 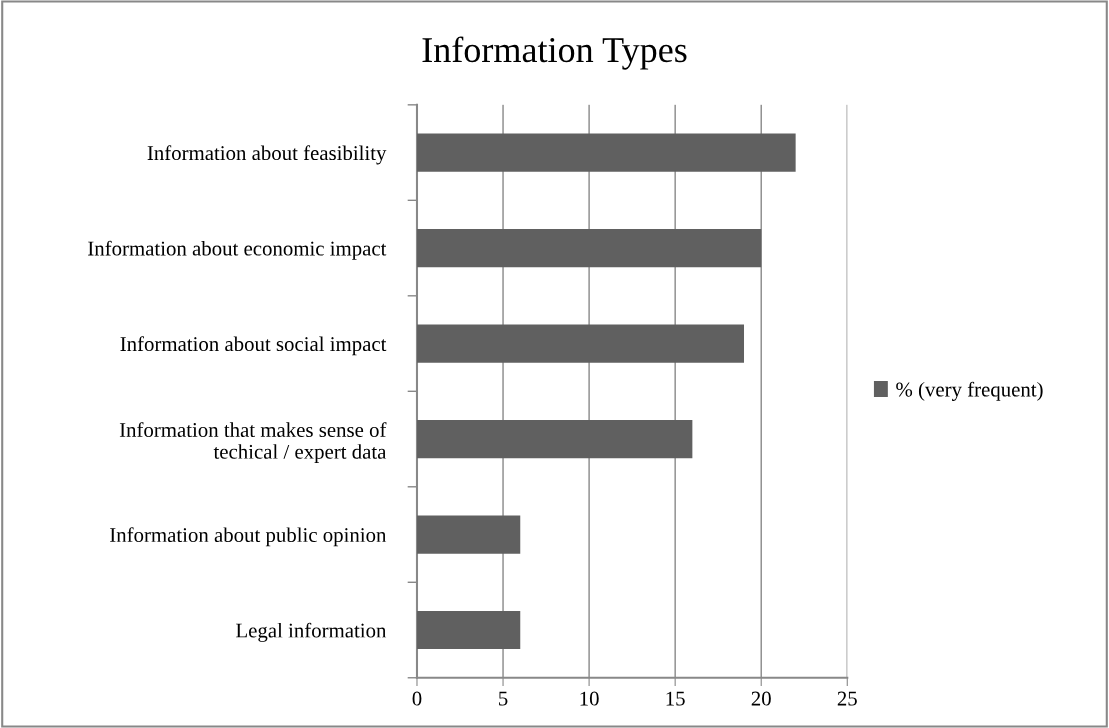 I want to click on y-tick-label: Information about public opinion, so click(x=248, y=537).